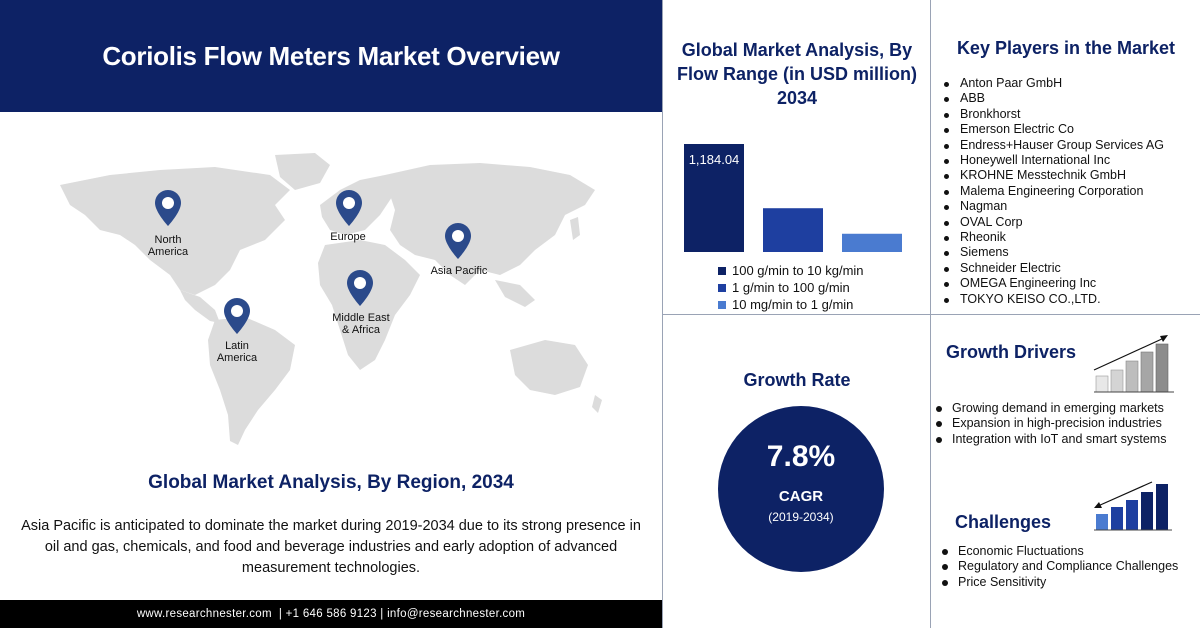 This screenshot has height=628, width=1200. What do you see at coordinates (1066, 48) in the screenshot?
I see `key-players-title: Key Players in the Market` at bounding box center [1066, 48].